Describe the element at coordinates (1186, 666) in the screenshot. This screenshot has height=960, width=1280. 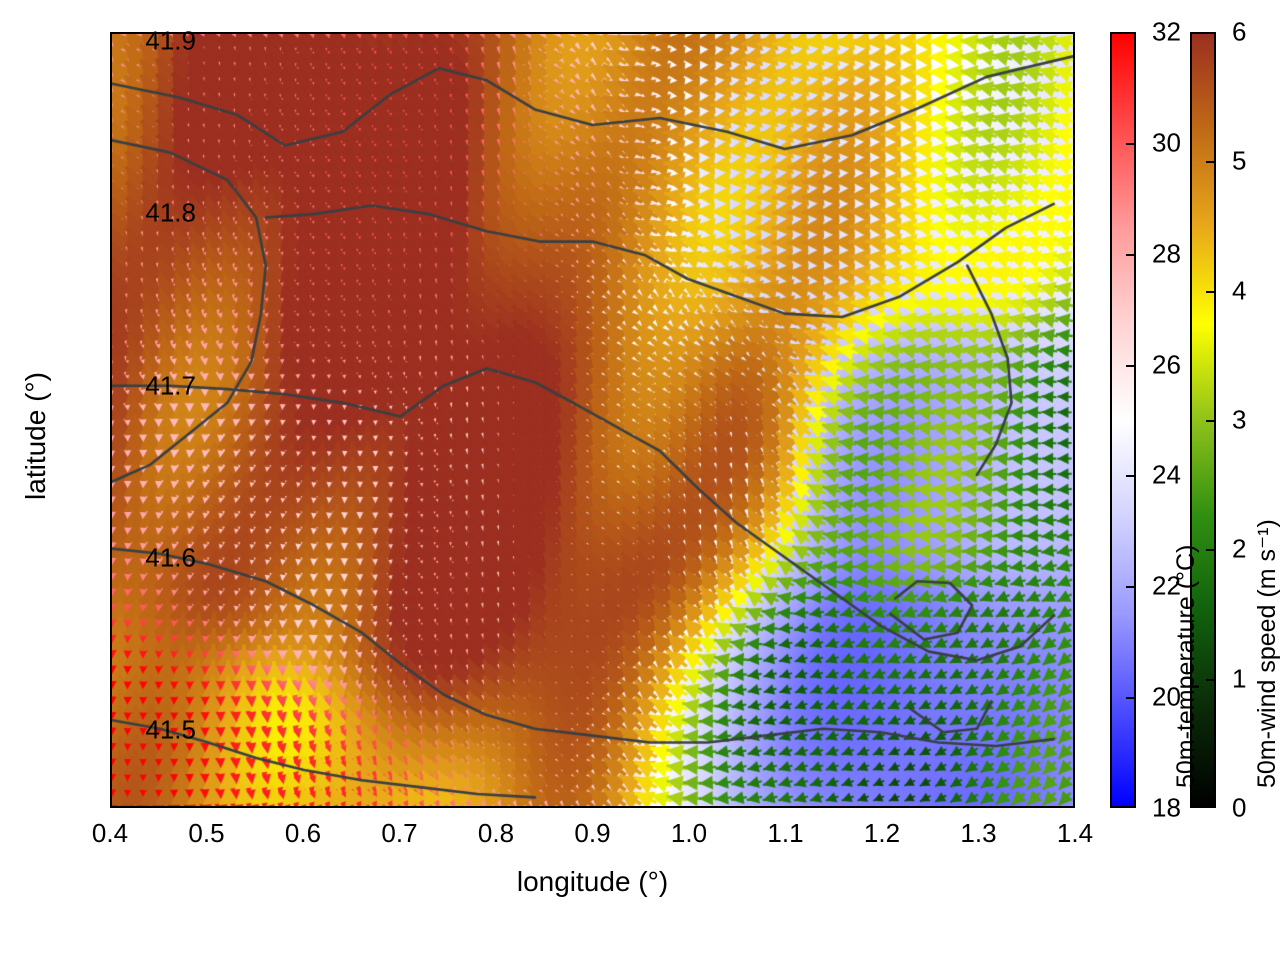
I see `colorbar-axis-label: 50m-temperature (°C)` at that location.